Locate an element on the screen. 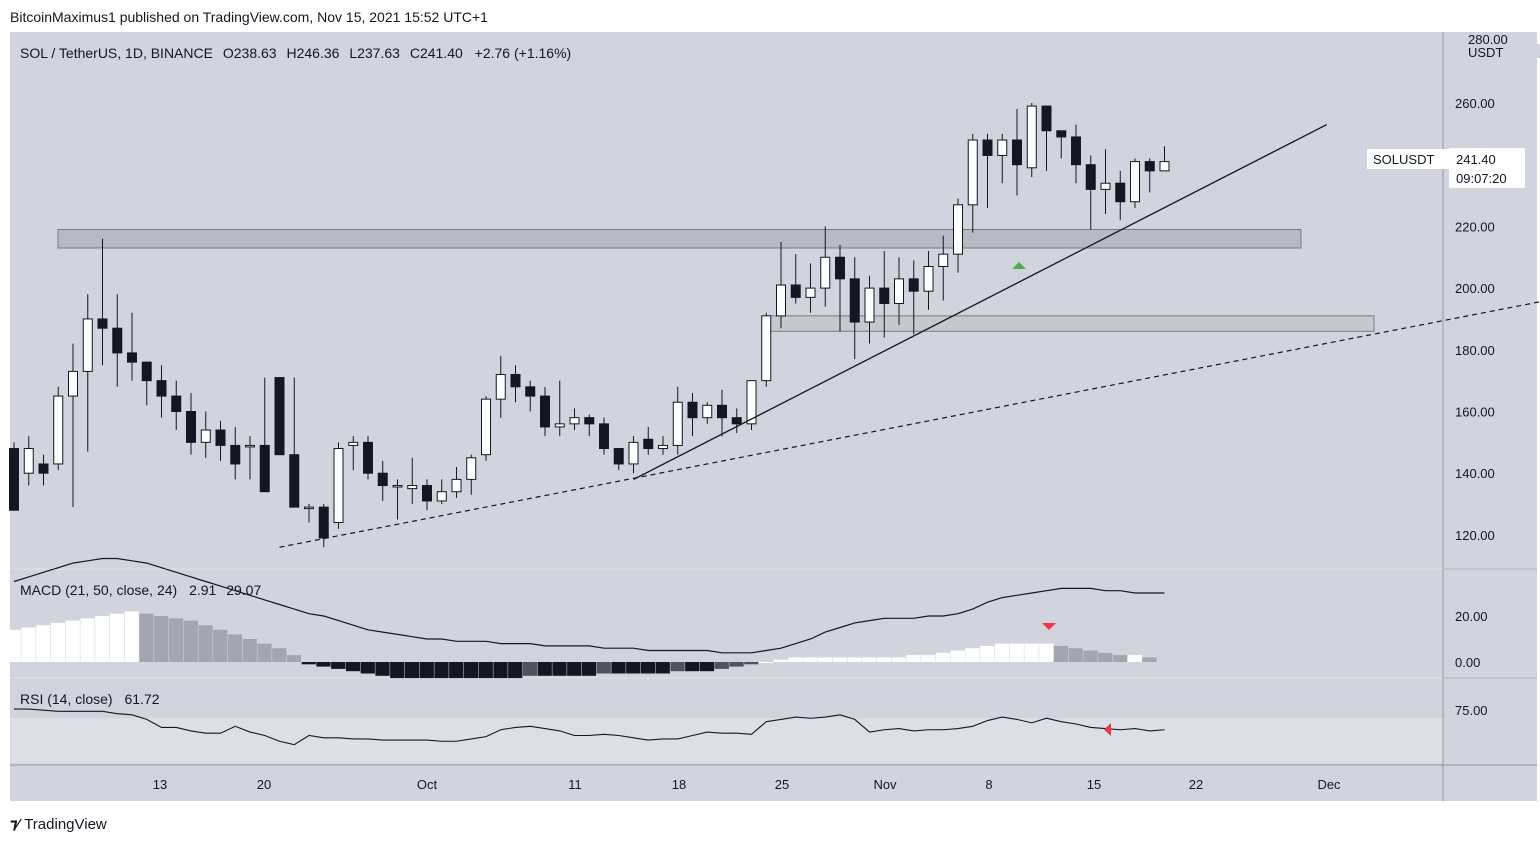 This screenshot has width=1540, height=841. rsi-band is located at coordinates (726, 740).